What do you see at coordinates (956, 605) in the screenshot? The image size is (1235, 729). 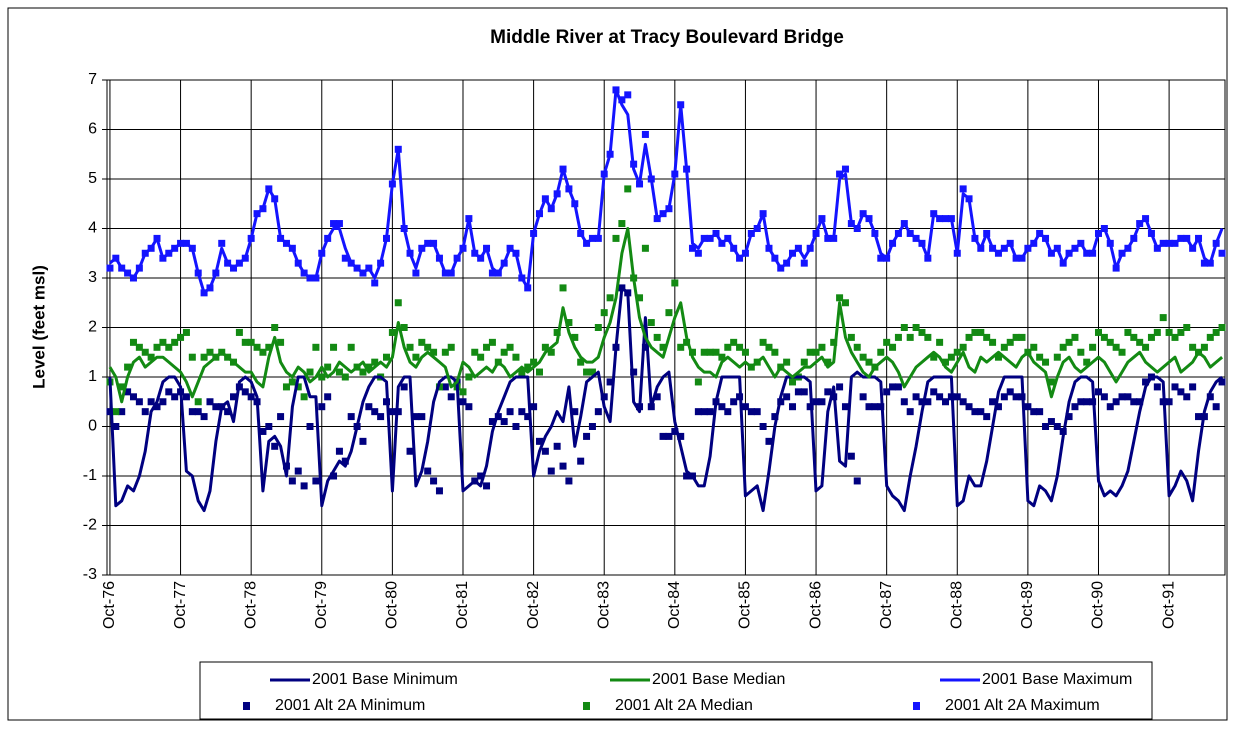 I see `x-tick-label: Oct-88` at bounding box center [956, 605].